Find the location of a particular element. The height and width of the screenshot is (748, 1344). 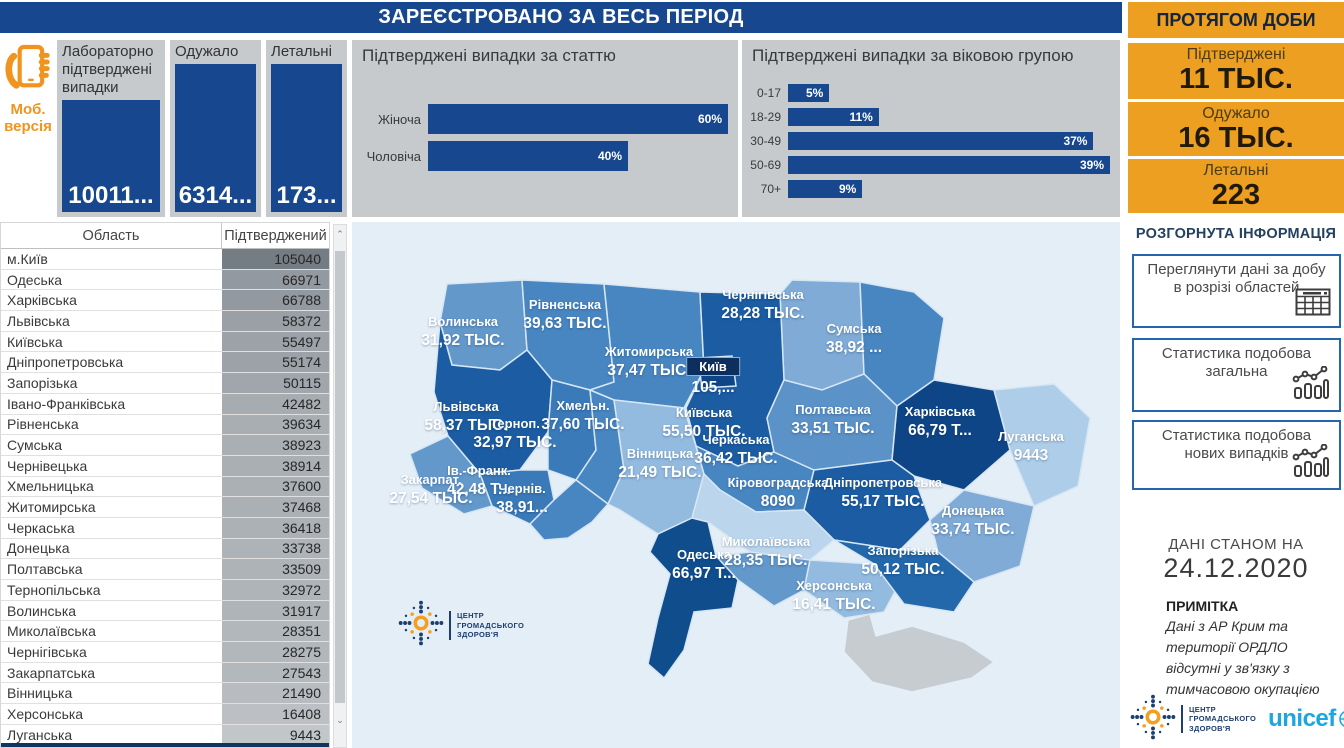

confirmed-value-cell: 32972 is located at coordinates (275, 590).